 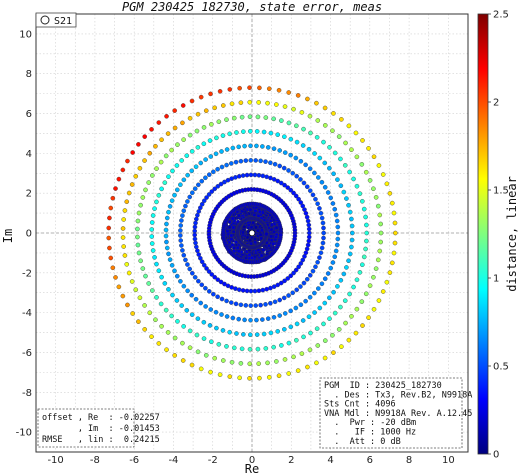 What do you see at coordinates (250, 460) in the screenshot?
I see `x-tick-labels: -10 -8 -6 -4 -2 0 2 4 6 8 10` at bounding box center [250, 460].